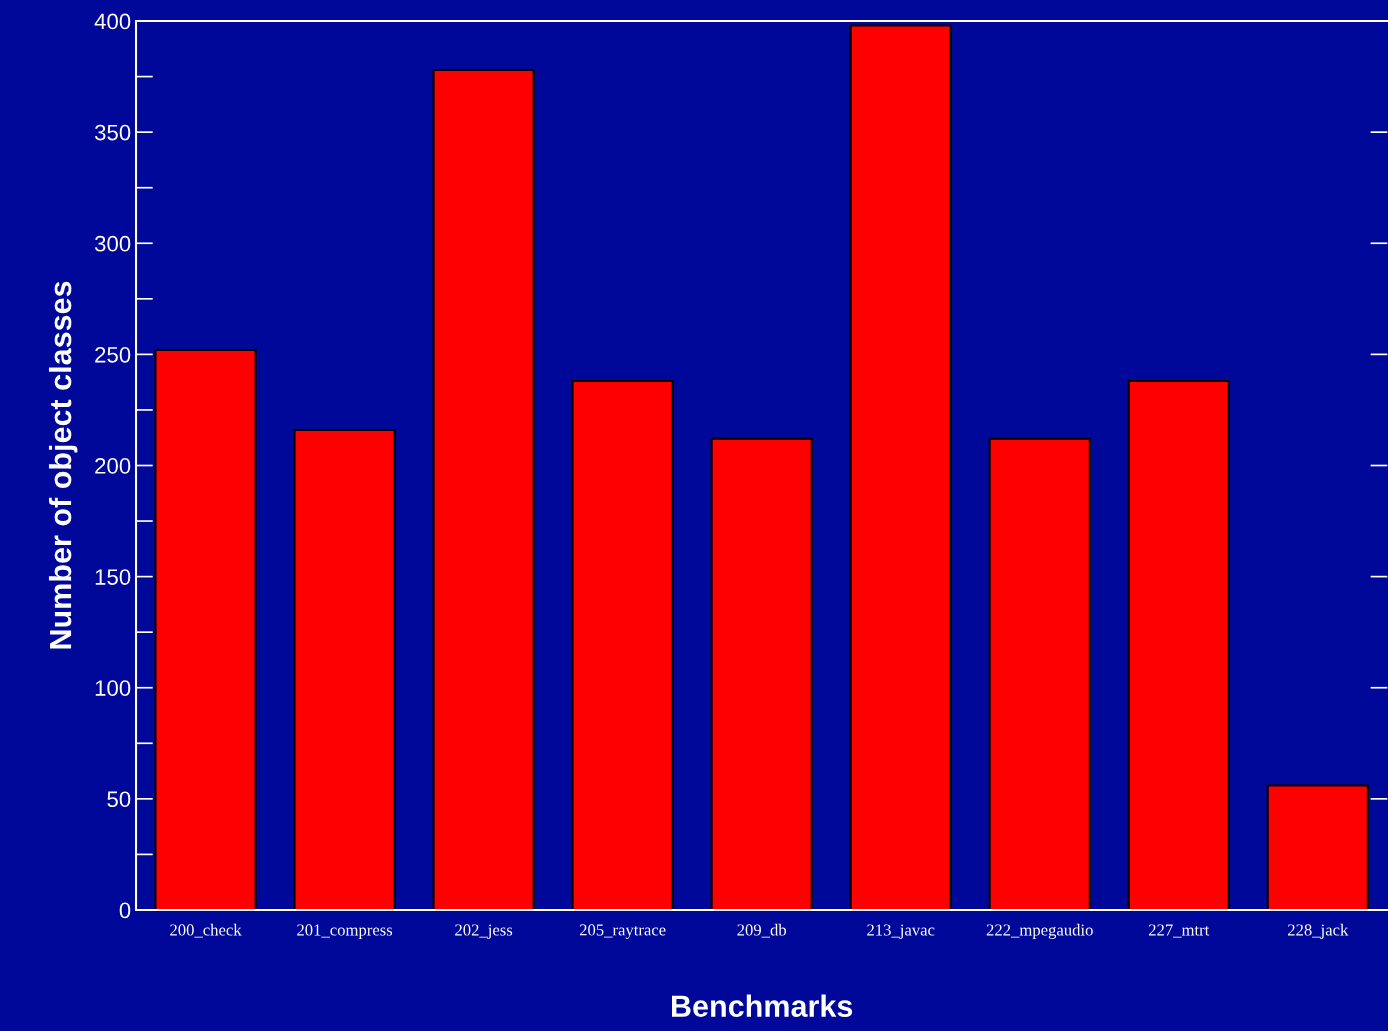 The image size is (1388, 1031). What do you see at coordinates (113, 577) in the screenshot?
I see `y-tick-label: 150` at bounding box center [113, 577].